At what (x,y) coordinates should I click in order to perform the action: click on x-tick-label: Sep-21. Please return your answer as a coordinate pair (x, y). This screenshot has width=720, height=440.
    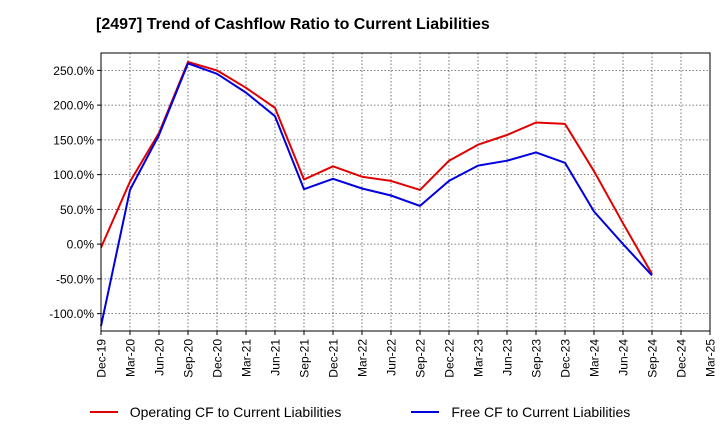
    Looking at the image, I should click on (305, 358).